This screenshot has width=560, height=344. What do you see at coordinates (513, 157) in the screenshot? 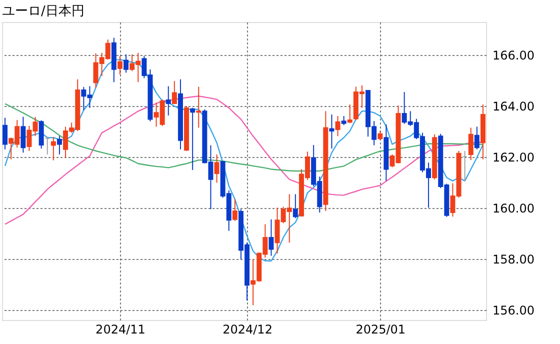
I see `y-tick-label: 162.00` at bounding box center [513, 157].